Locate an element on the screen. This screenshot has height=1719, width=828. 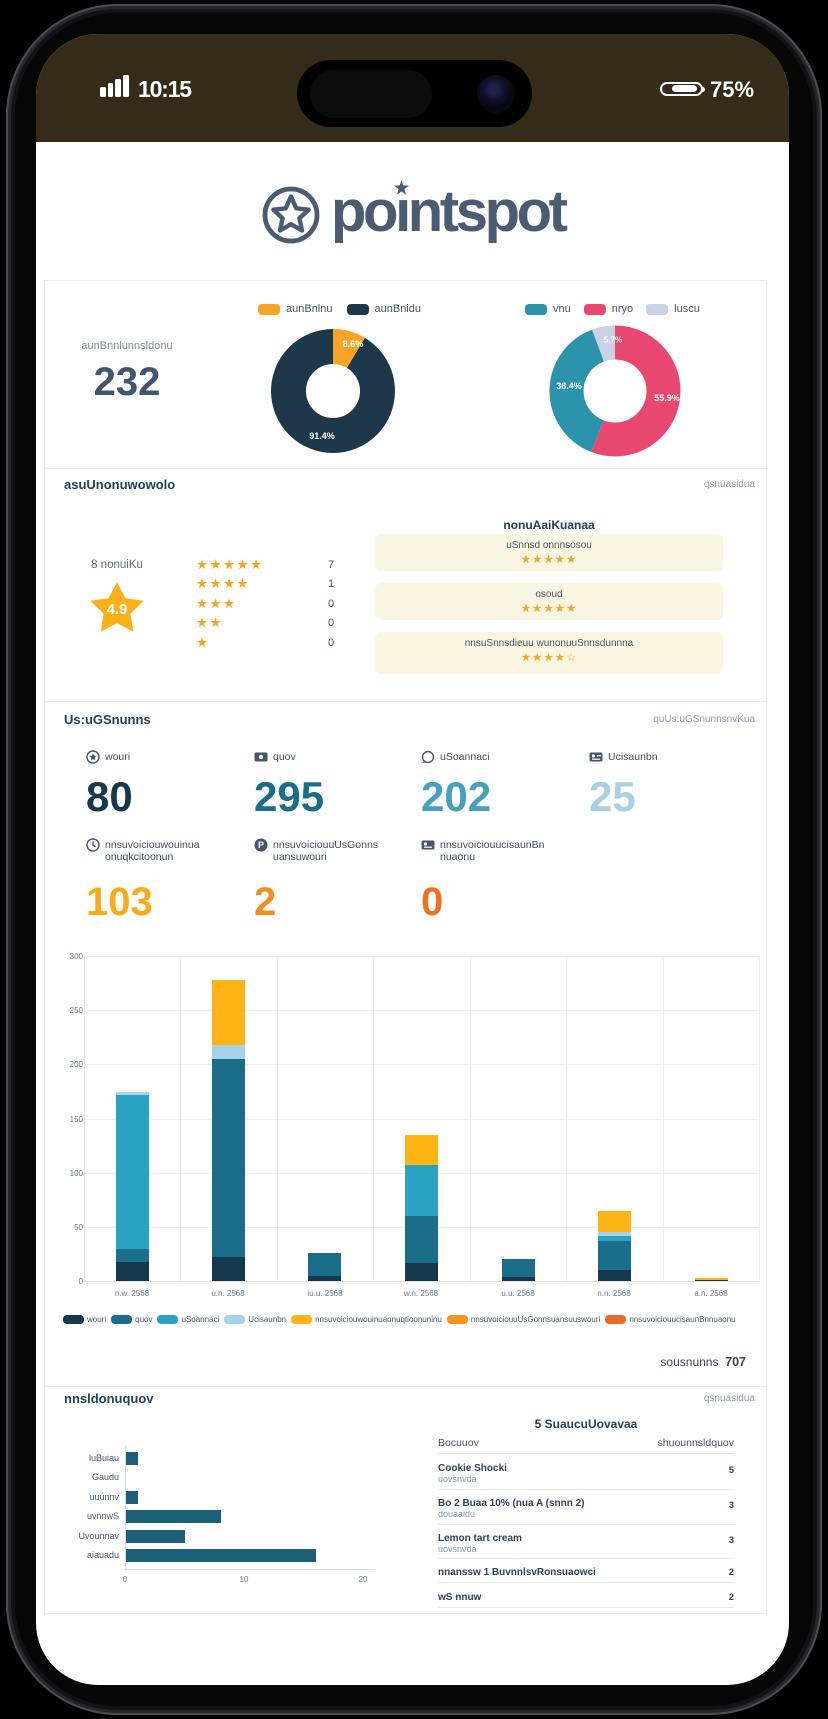
svg-text: 4.9 is located at coordinates (117, 609).